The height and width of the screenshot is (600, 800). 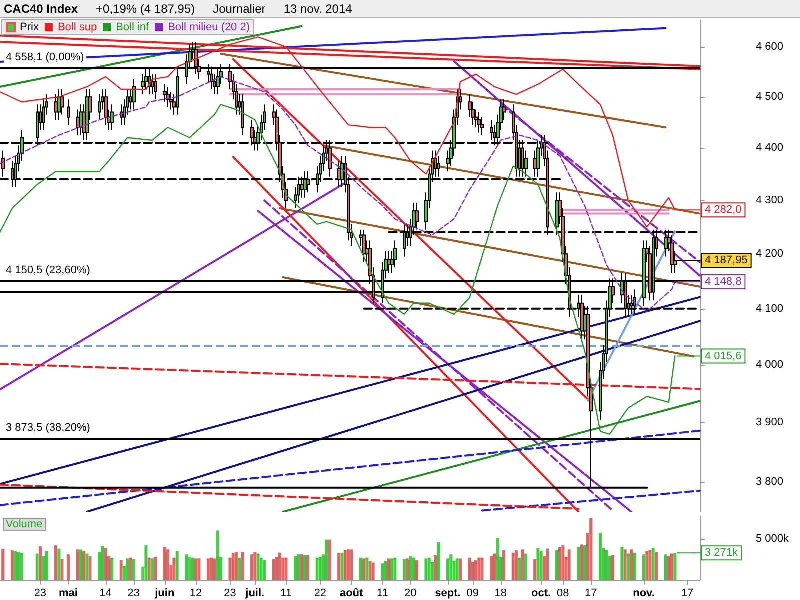 I want to click on legend-label: Boll inf, so click(x=133, y=28).